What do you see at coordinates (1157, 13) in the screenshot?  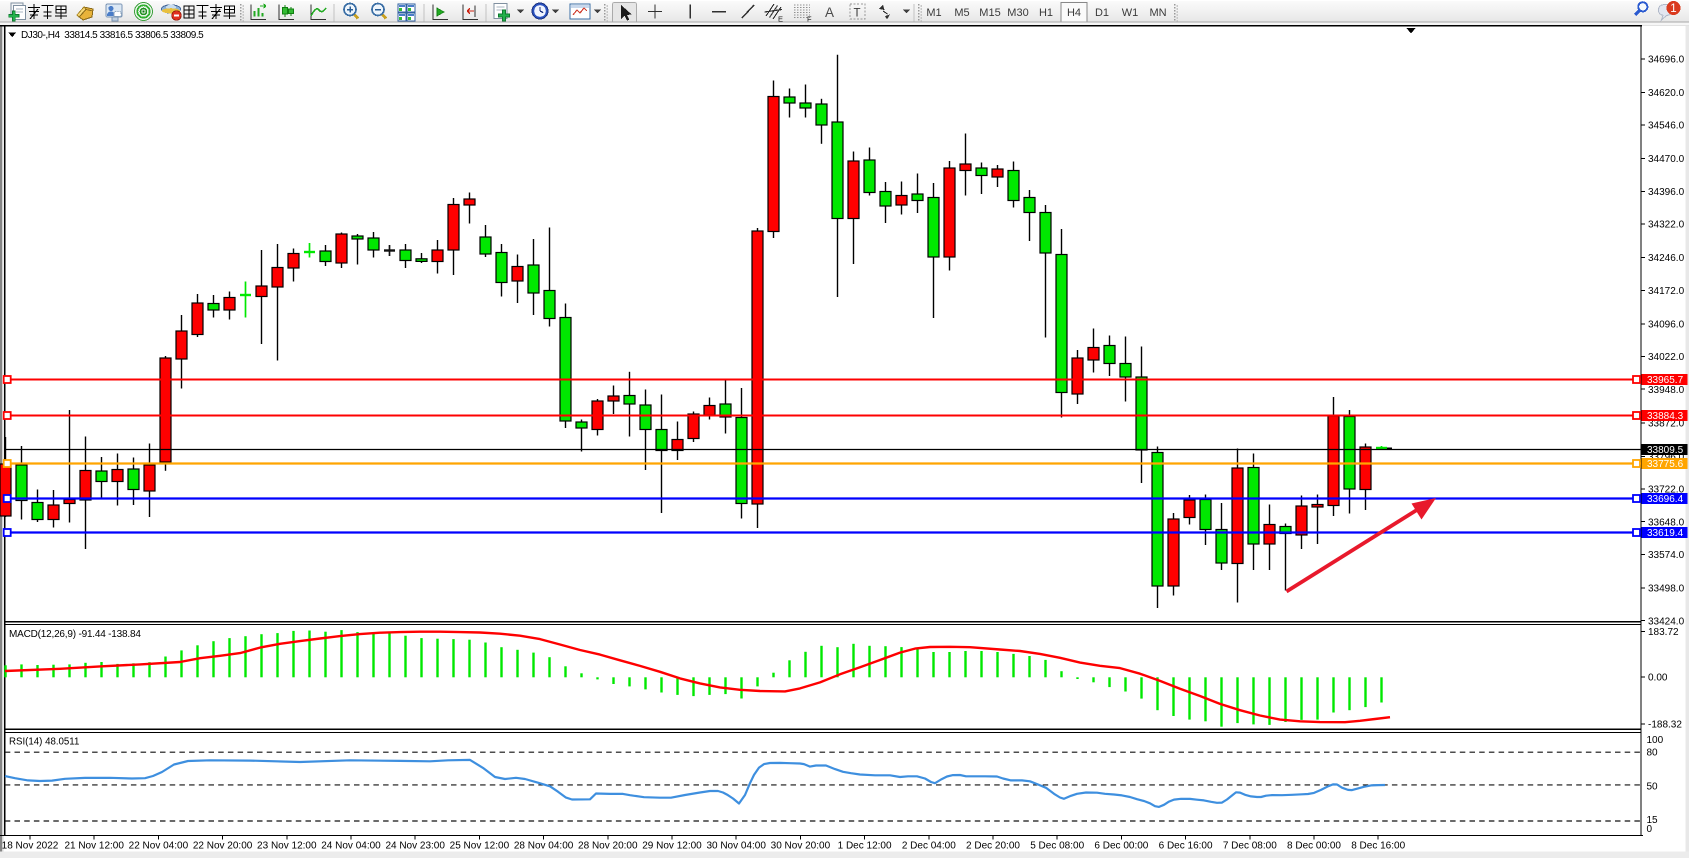 I see `svg-text: MN` at bounding box center [1157, 13].